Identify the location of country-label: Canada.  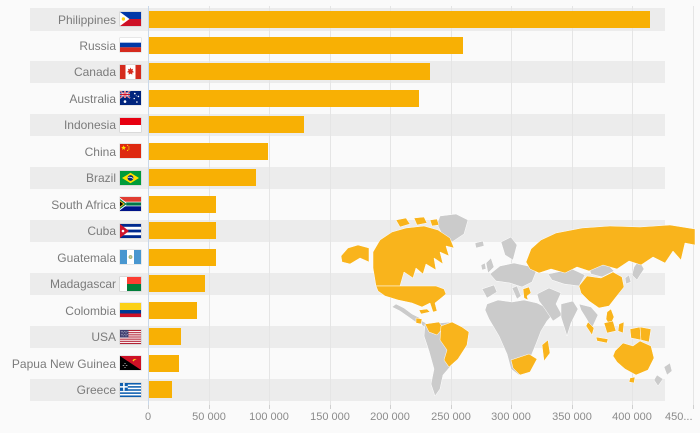
(94, 72).